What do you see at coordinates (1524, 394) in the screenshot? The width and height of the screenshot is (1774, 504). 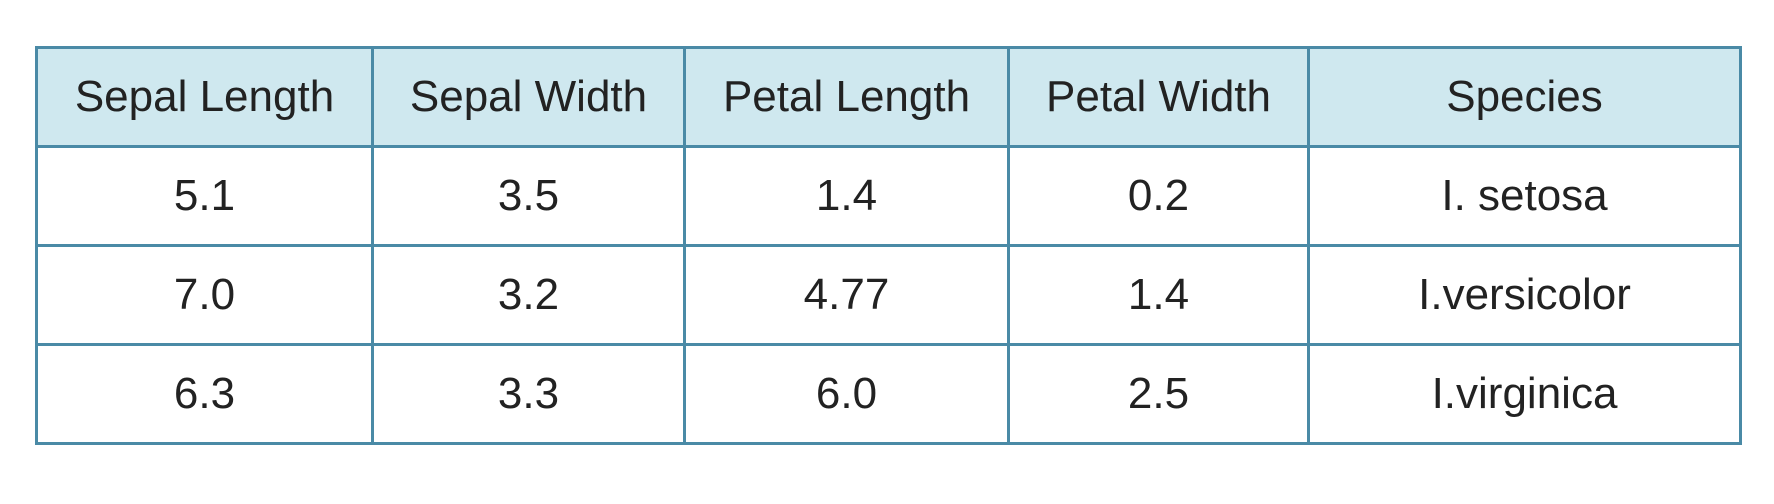 I see `cell-species: I.virginica` at bounding box center [1524, 394].